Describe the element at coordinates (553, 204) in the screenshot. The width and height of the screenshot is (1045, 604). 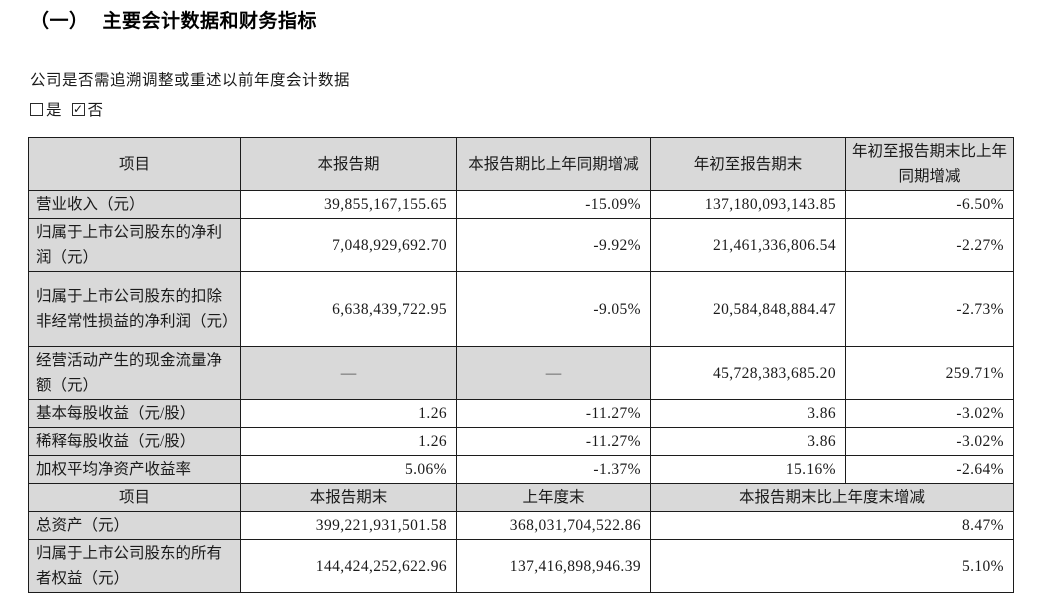
I see `metric-value: -15.09%` at that location.